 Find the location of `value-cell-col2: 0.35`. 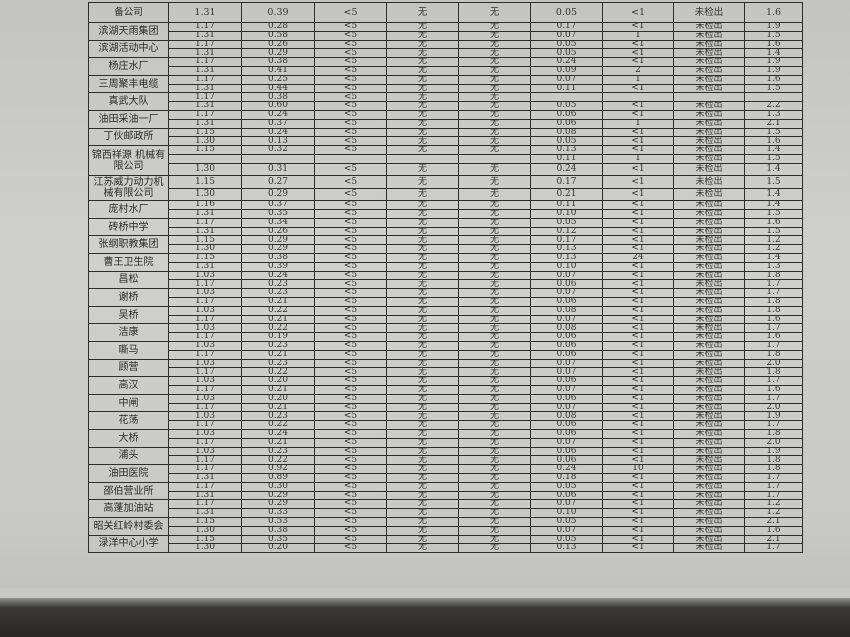

value-cell-col2: 0.35 is located at coordinates (278, 539).